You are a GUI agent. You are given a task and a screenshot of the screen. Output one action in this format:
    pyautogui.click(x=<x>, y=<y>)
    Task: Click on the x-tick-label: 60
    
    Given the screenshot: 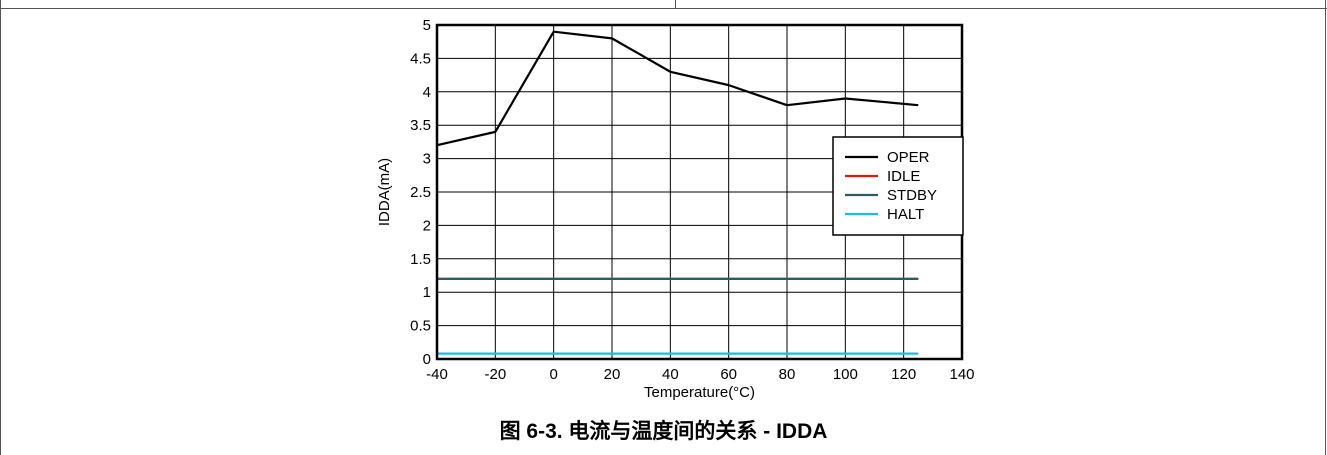 What is the action you would take?
    pyautogui.click(x=728, y=374)
    